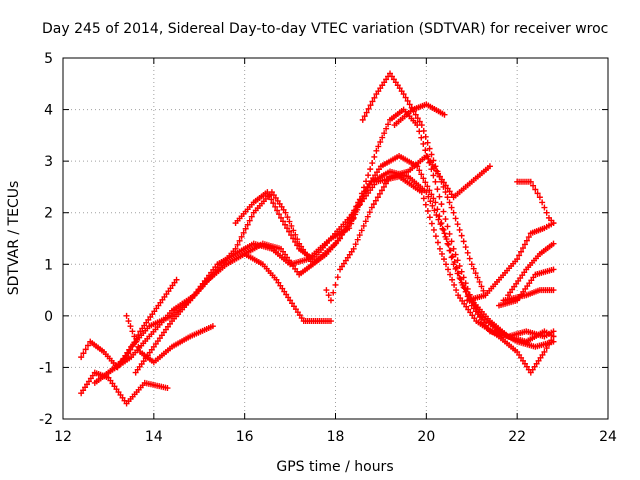  I want to click on y-tick-label: 5, so click(48, 59).